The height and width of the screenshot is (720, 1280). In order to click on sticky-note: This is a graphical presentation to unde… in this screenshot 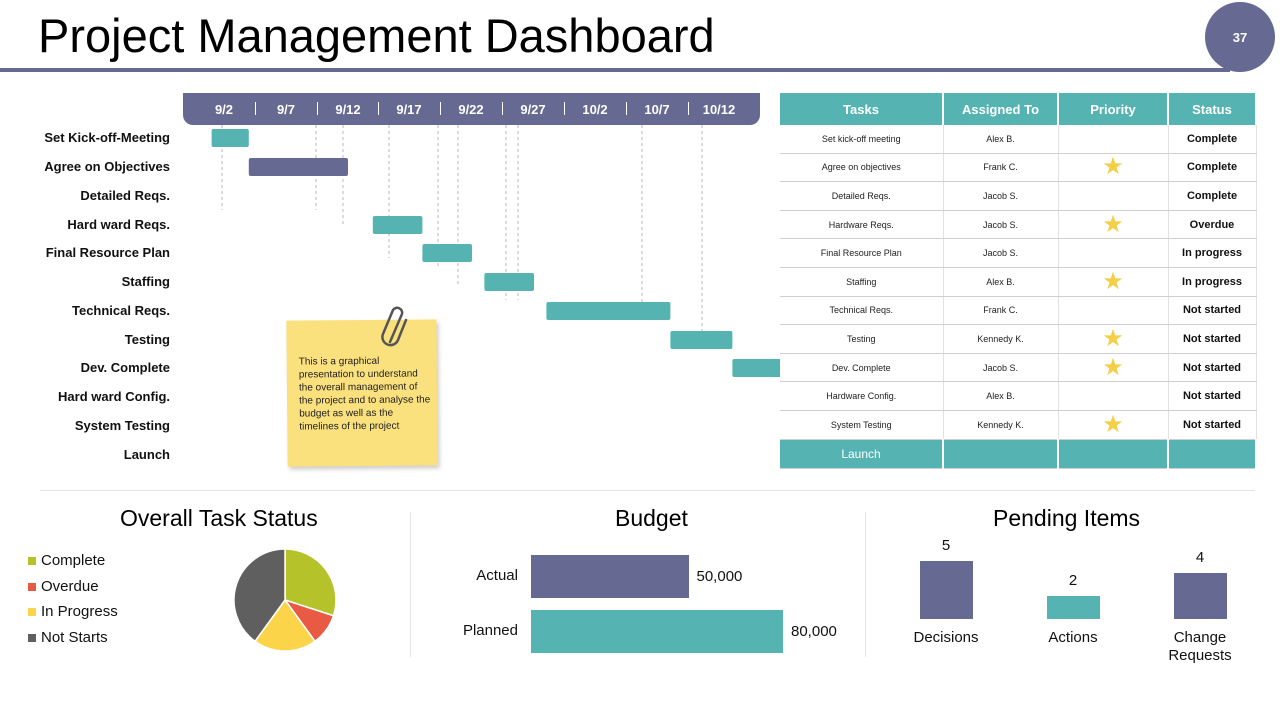, I will do `click(362, 393)`.